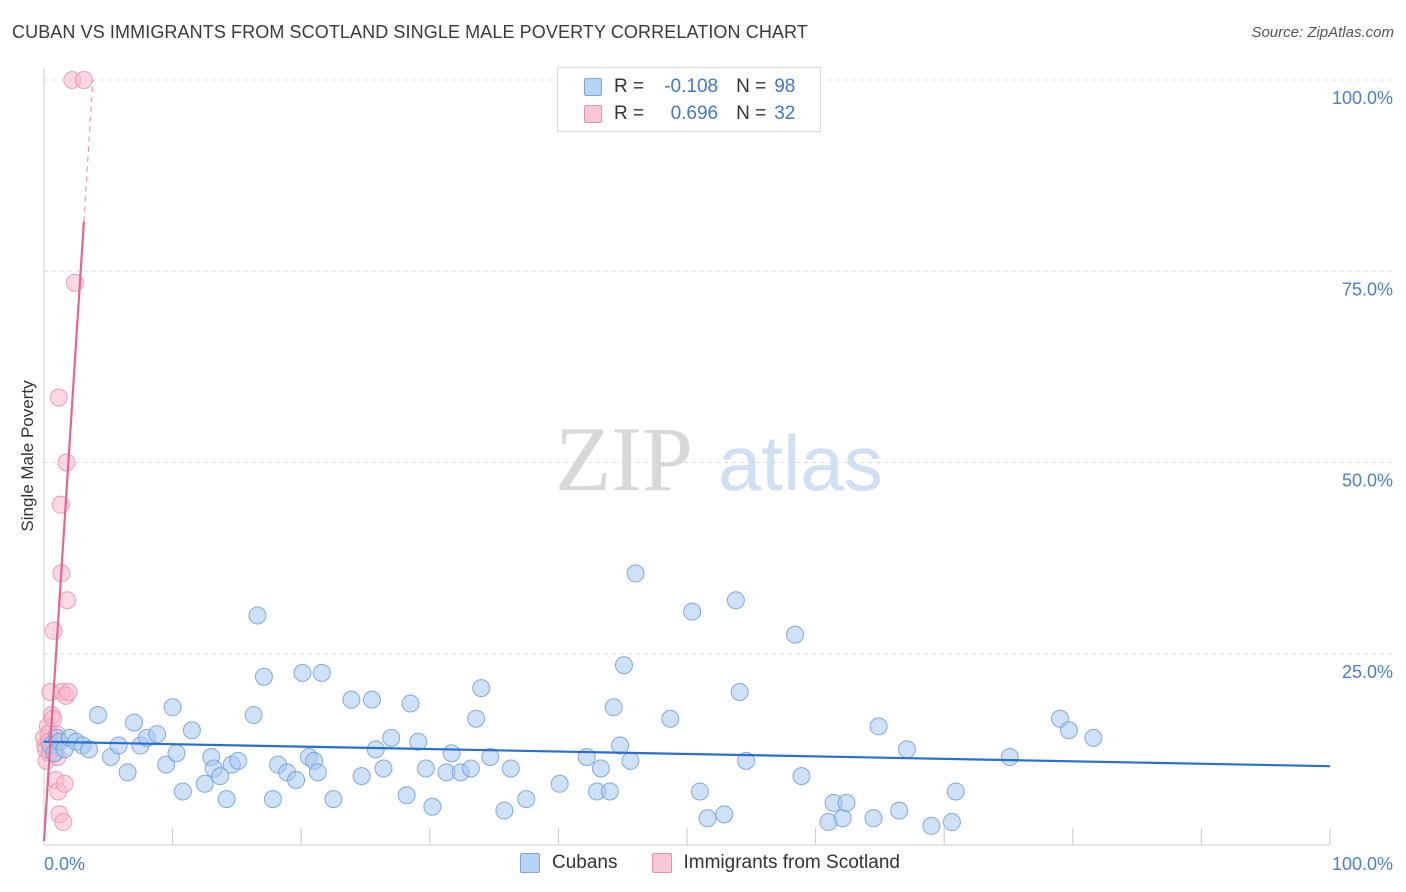  Describe the element at coordinates (629, 113) in the screenshot. I see `r-label: R =` at that location.